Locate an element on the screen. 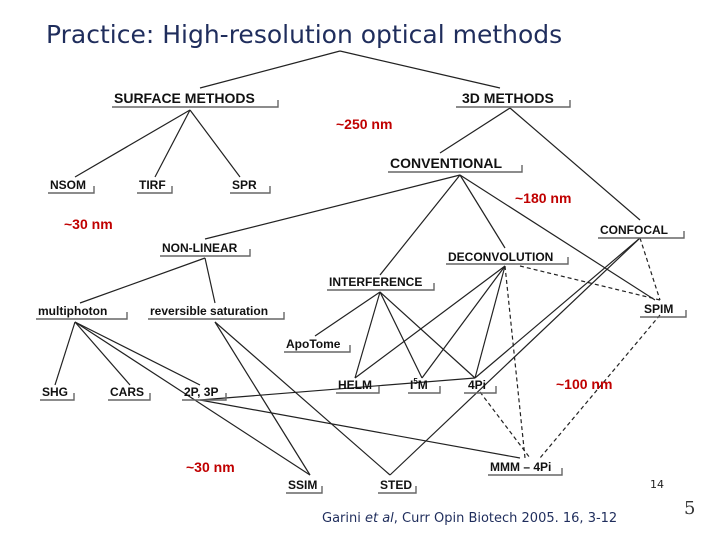  node-mmm-4pi: MMM – 4Pi is located at coordinates (520, 467).